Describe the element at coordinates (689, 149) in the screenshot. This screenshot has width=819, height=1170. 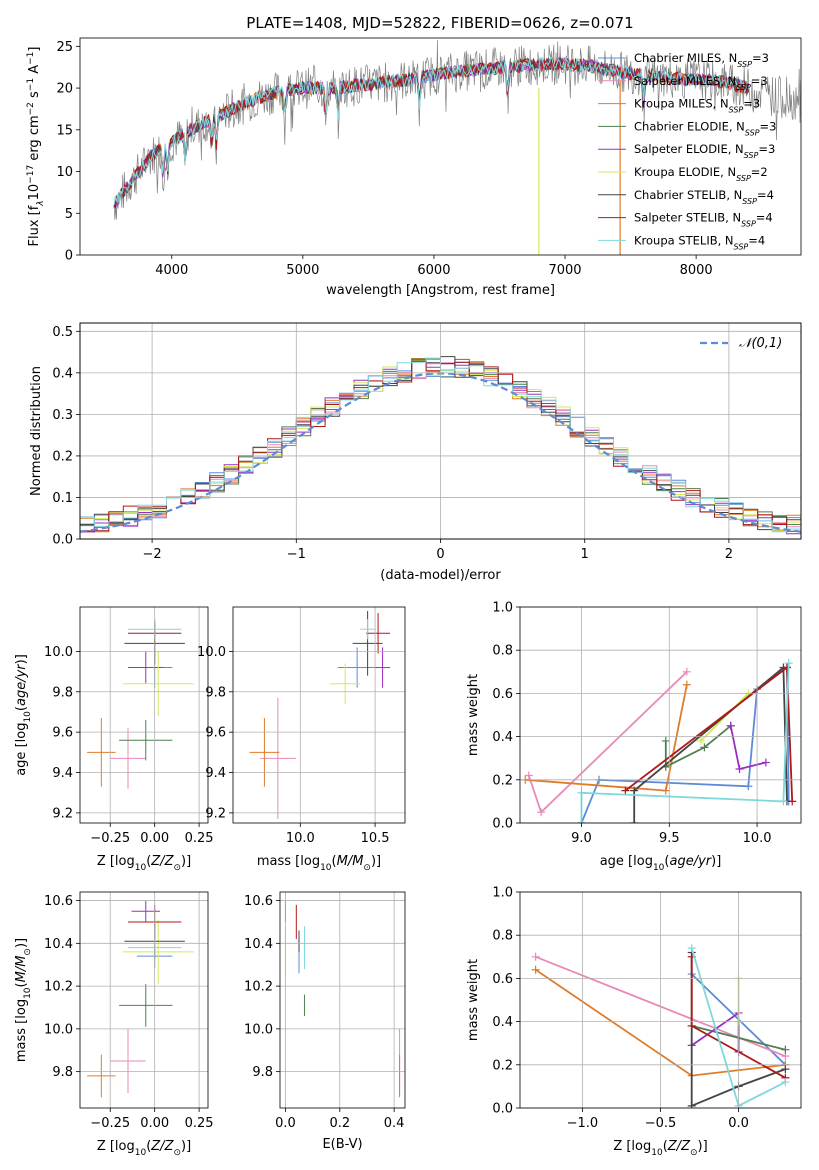
I see `legend-entry-part: Salpeter ELODIE, N` at that location.